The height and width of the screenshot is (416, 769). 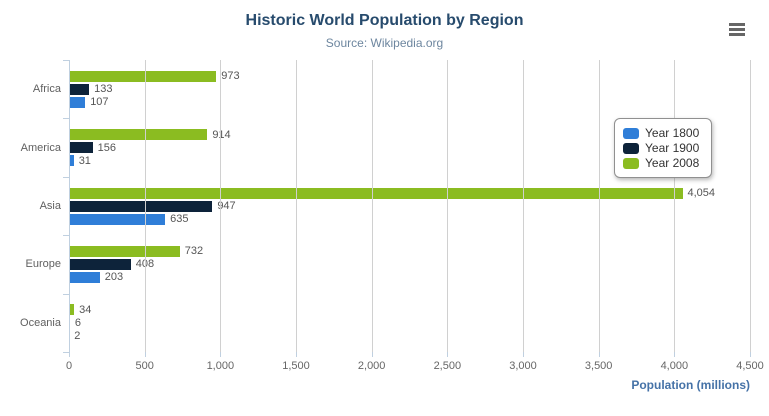 What do you see at coordinates (46, 89) in the screenshot?
I see `category-label-africa: Africa` at bounding box center [46, 89].